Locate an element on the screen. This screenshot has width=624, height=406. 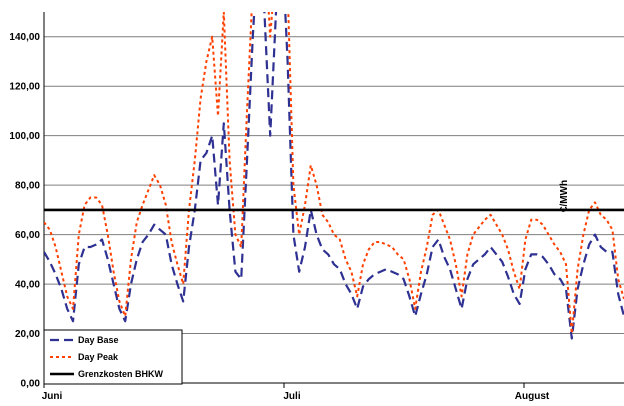
legend-label-grenzkosten: Grenzkosten BHKW is located at coordinates (121, 374).